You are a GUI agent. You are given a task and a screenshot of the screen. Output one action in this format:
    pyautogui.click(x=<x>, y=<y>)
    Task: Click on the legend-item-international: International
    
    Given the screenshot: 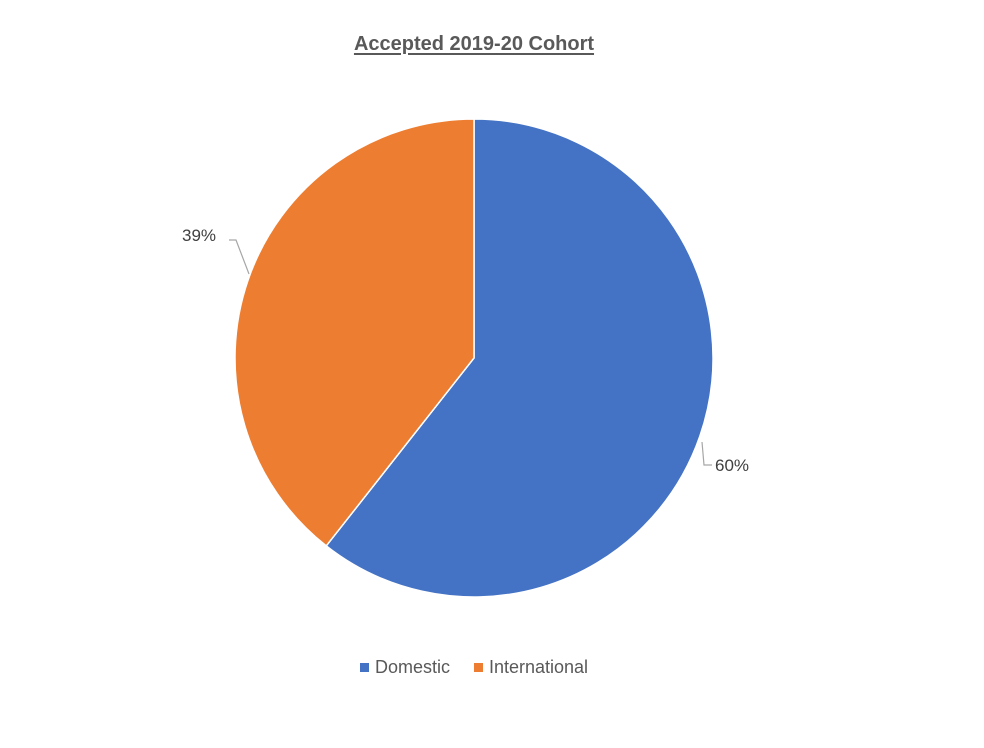 What is the action you would take?
    pyautogui.click(x=531, y=667)
    